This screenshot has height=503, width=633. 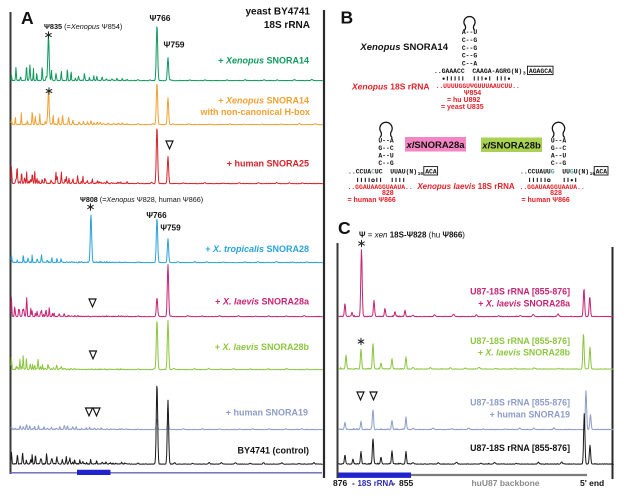 I want to click on svg-text: xlSNORA28a, so click(x=435, y=145).